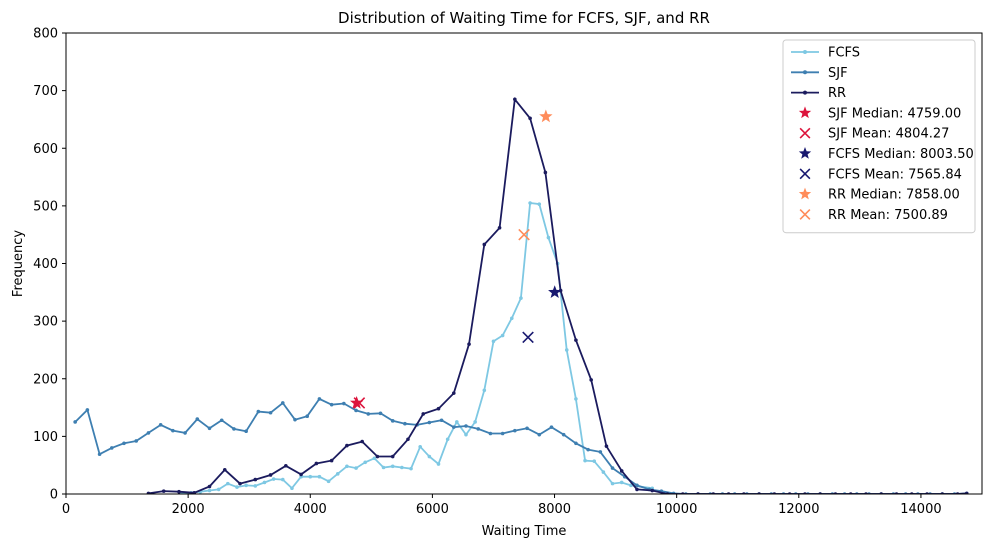 The height and width of the screenshot is (547, 1005). What do you see at coordinates (45, 379) in the screenshot?
I see `y-tick-label: 200` at bounding box center [45, 379].